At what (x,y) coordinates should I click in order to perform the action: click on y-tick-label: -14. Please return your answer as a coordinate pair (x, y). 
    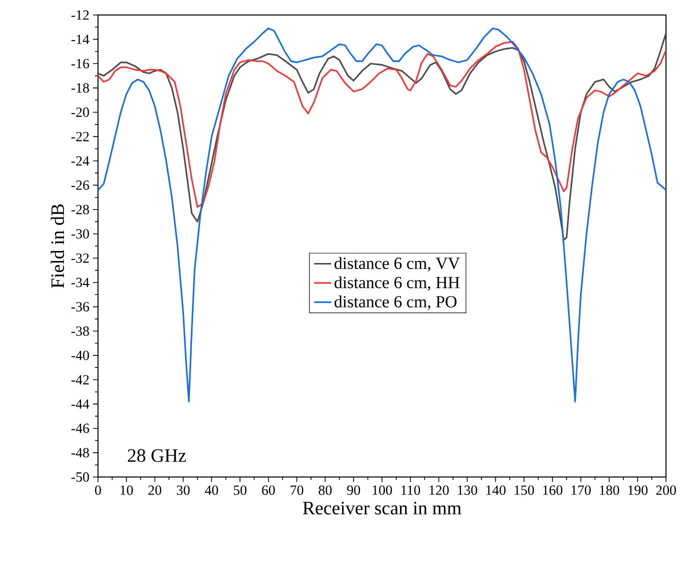
    Looking at the image, I should click on (80, 39).